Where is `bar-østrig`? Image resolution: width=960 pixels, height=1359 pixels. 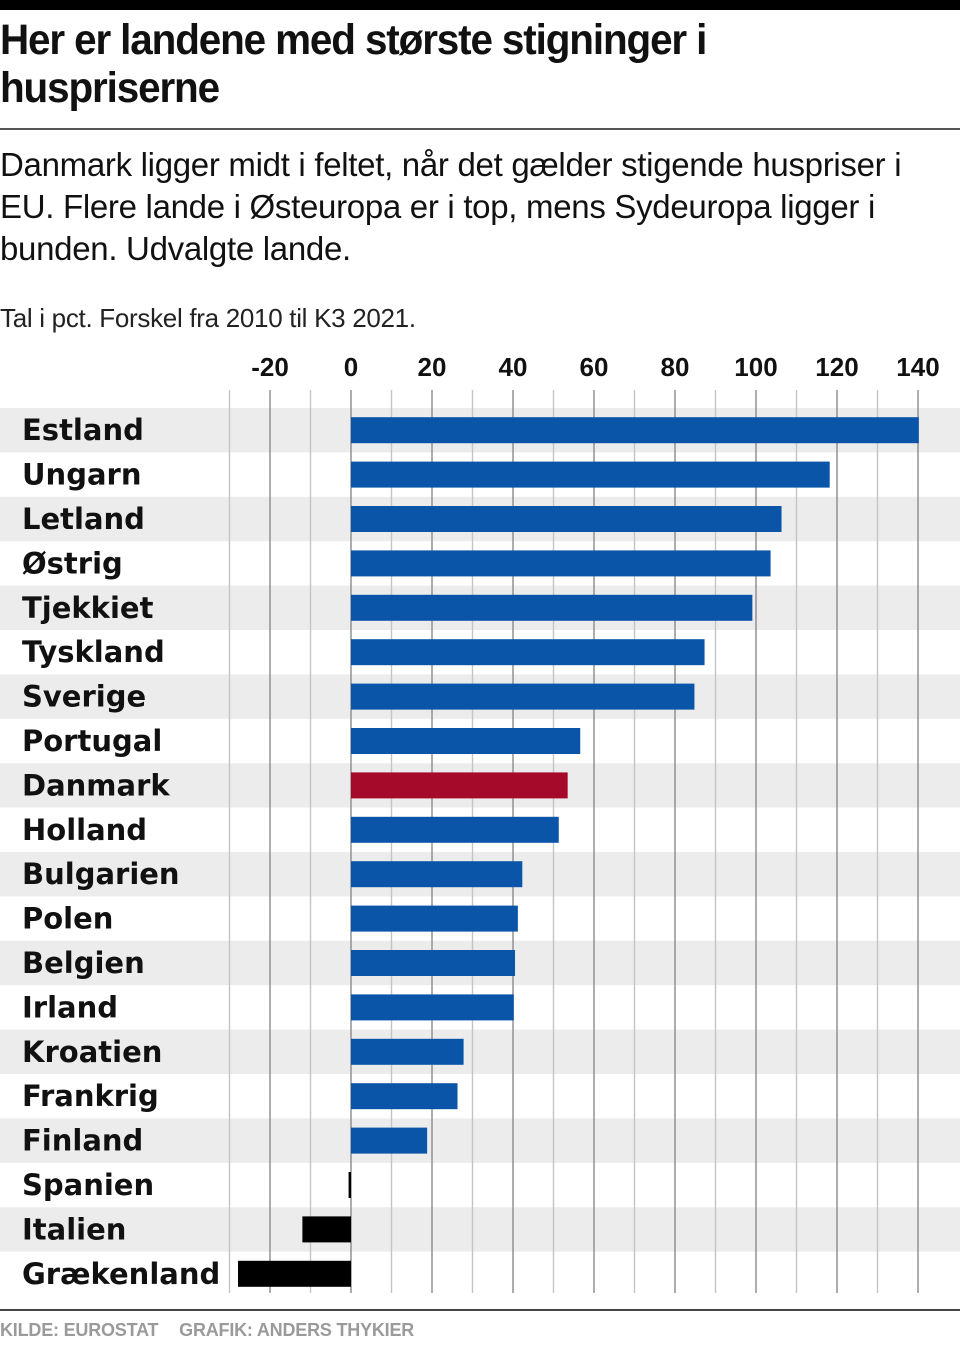
bar-østrig is located at coordinates (561, 563).